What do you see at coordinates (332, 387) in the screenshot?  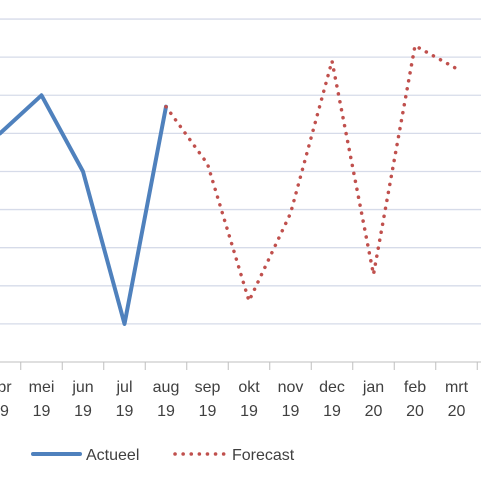 I see `x-tick-label-month: dec` at bounding box center [332, 387].